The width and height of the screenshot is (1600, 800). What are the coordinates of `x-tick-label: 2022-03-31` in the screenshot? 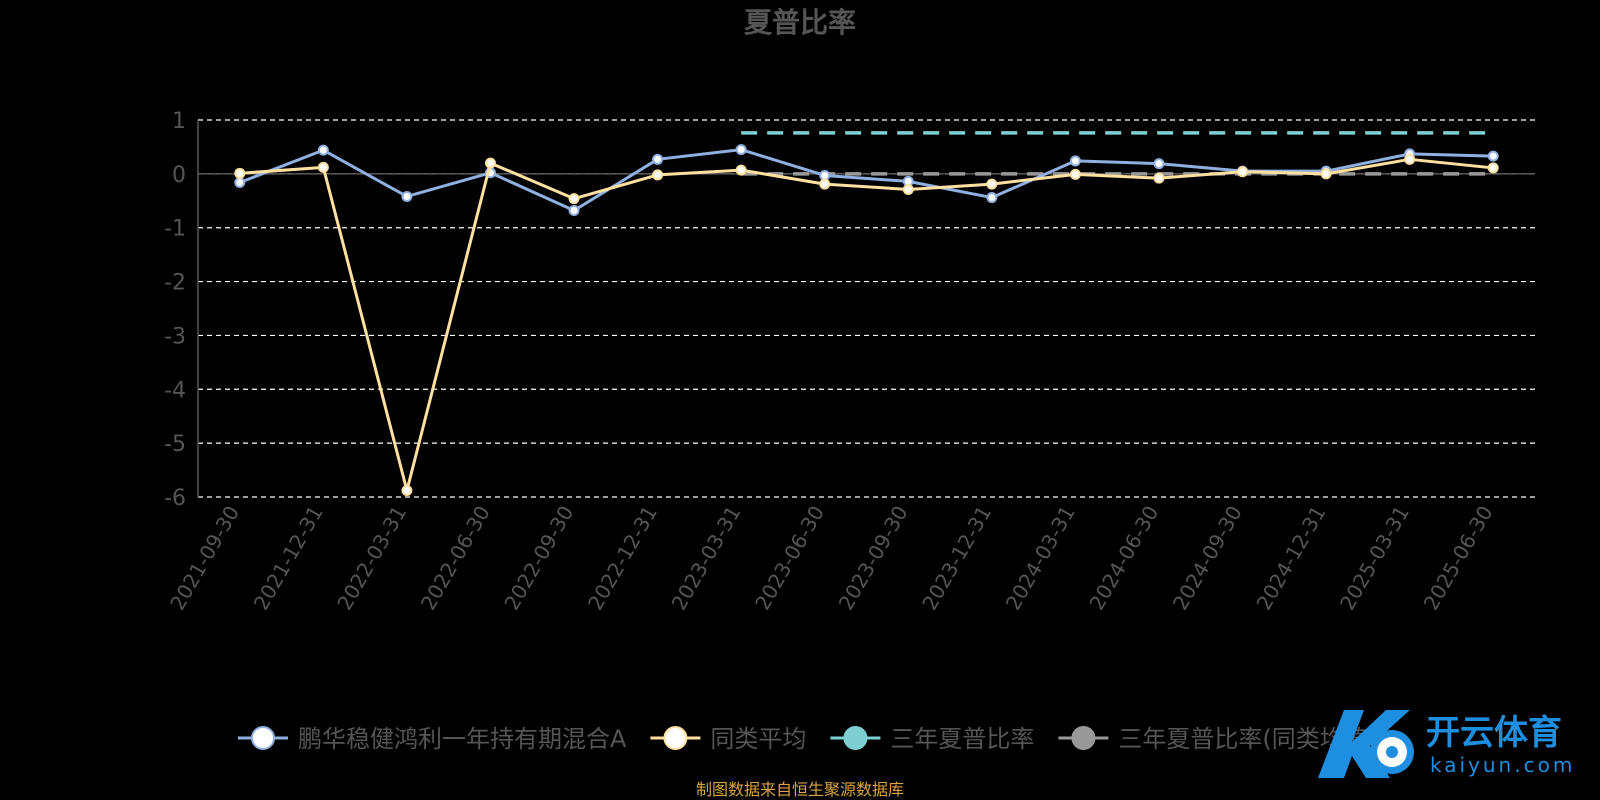 It's located at (371, 558).